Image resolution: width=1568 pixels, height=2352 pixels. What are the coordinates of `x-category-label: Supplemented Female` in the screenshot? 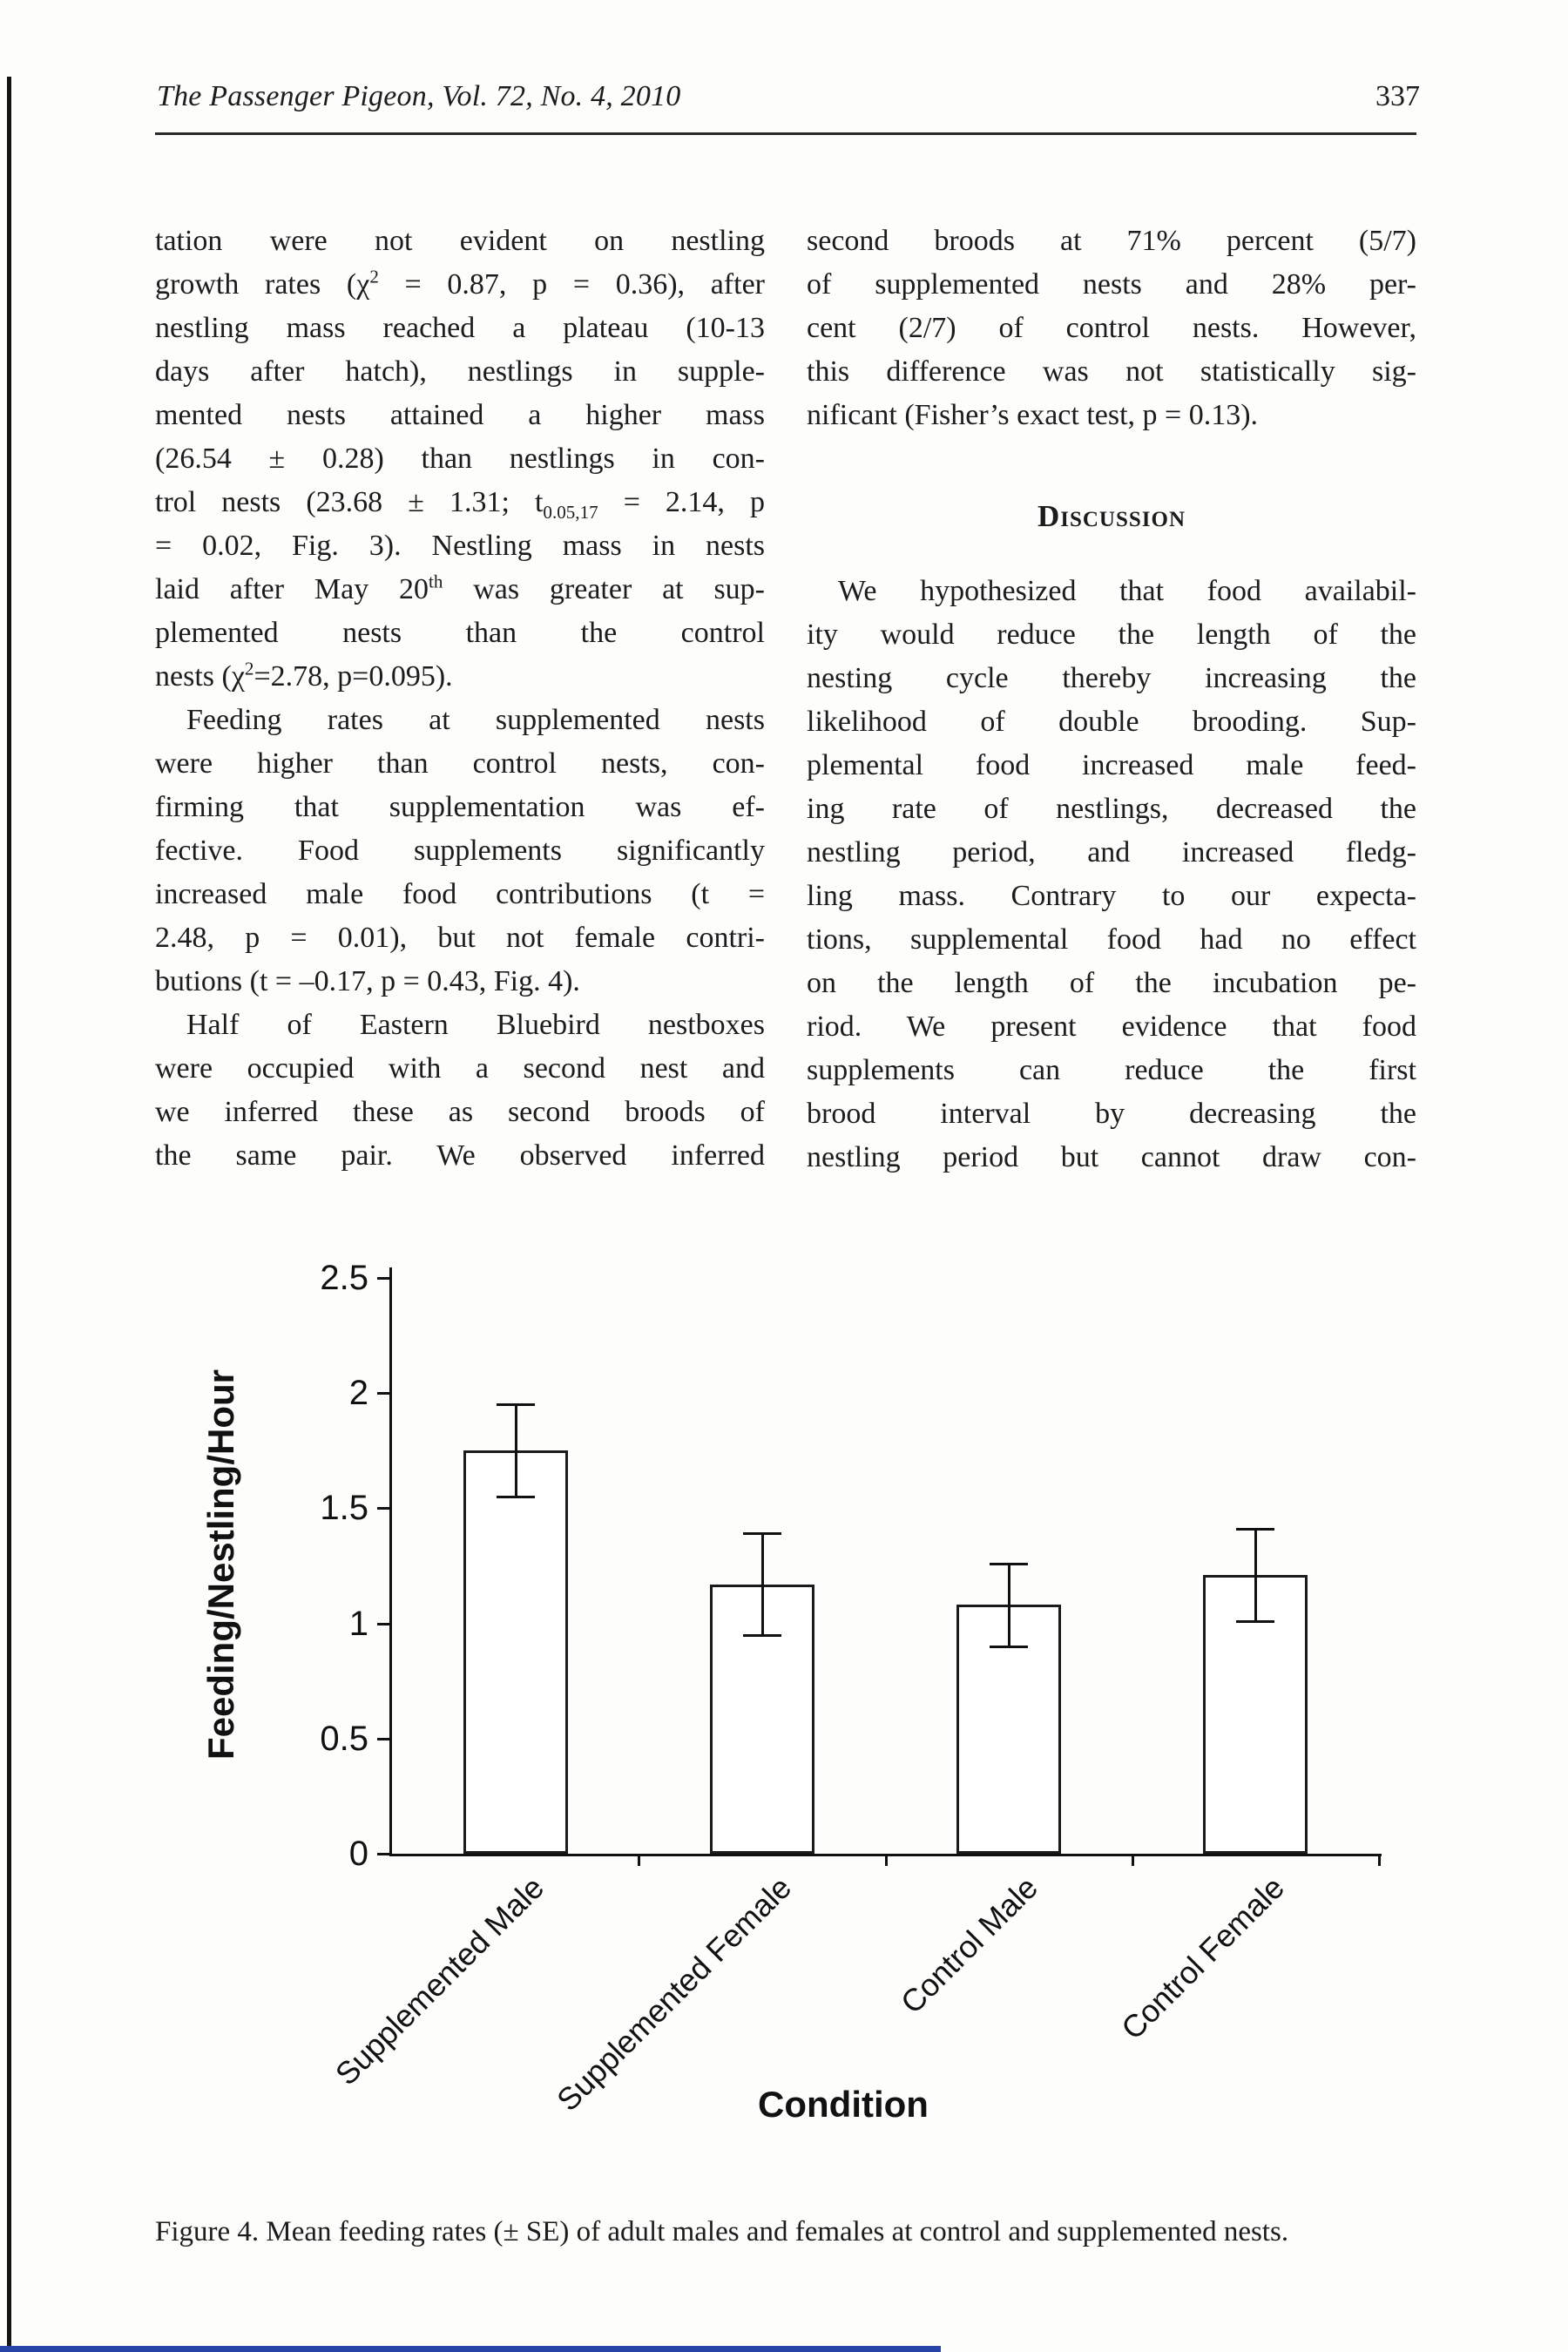 It's located at (673, 1994).